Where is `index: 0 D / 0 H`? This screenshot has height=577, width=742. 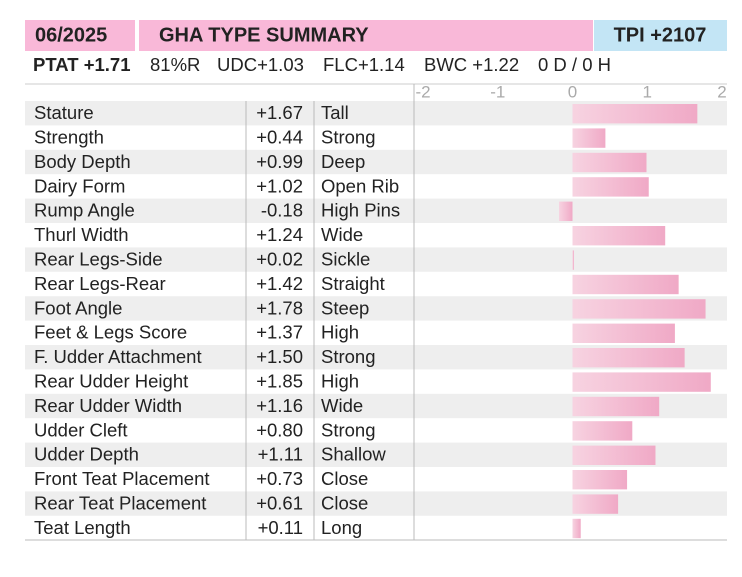
index: 0 D / 0 H is located at coordinates (574, 64).